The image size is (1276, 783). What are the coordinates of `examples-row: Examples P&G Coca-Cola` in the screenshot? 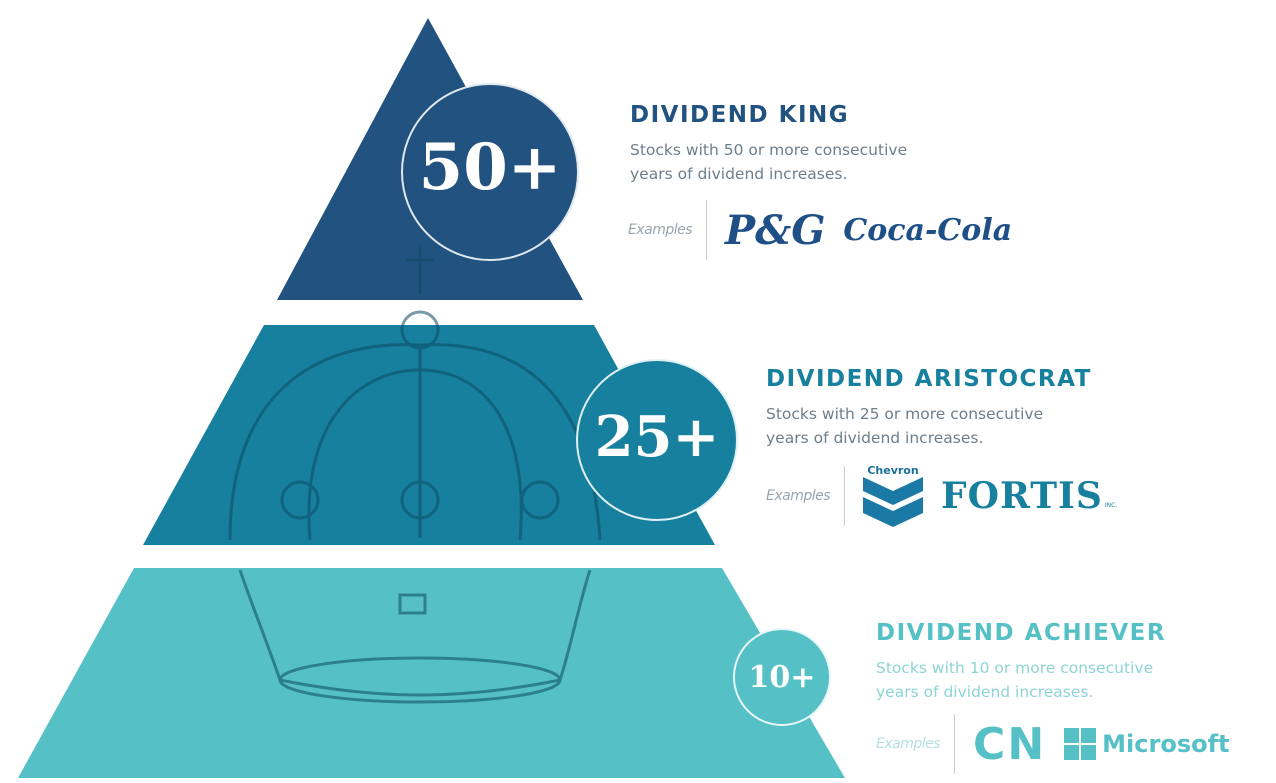 It's located at (829, 230).